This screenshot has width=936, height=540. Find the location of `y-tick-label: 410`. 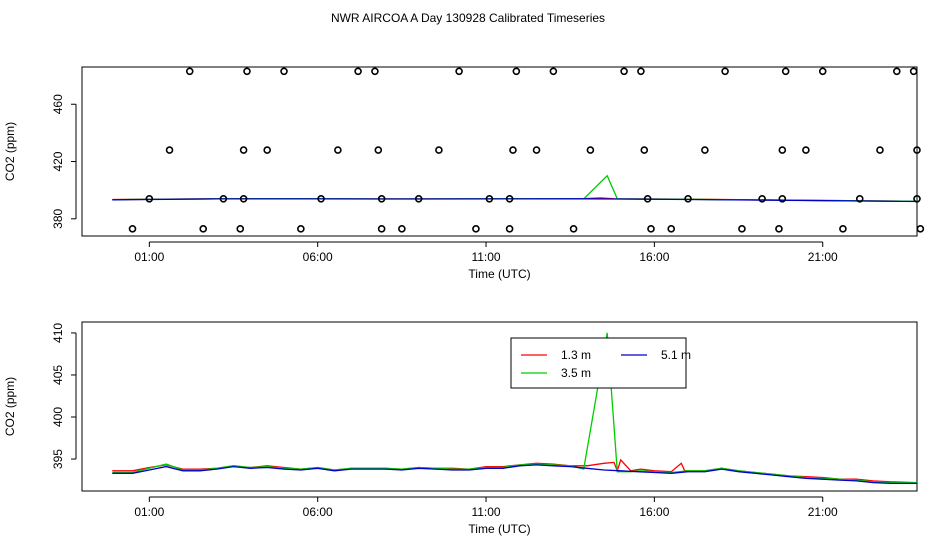

y-tick-label: 410 is located at coordinates (58, 333).